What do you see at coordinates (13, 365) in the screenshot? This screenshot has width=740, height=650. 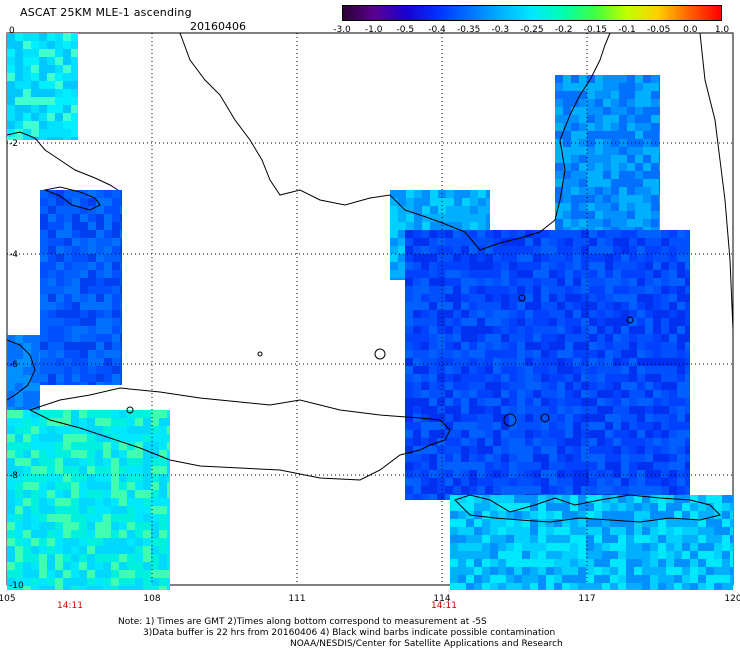 I see `y-tick-label: -6` at bounding box center [13, 365].